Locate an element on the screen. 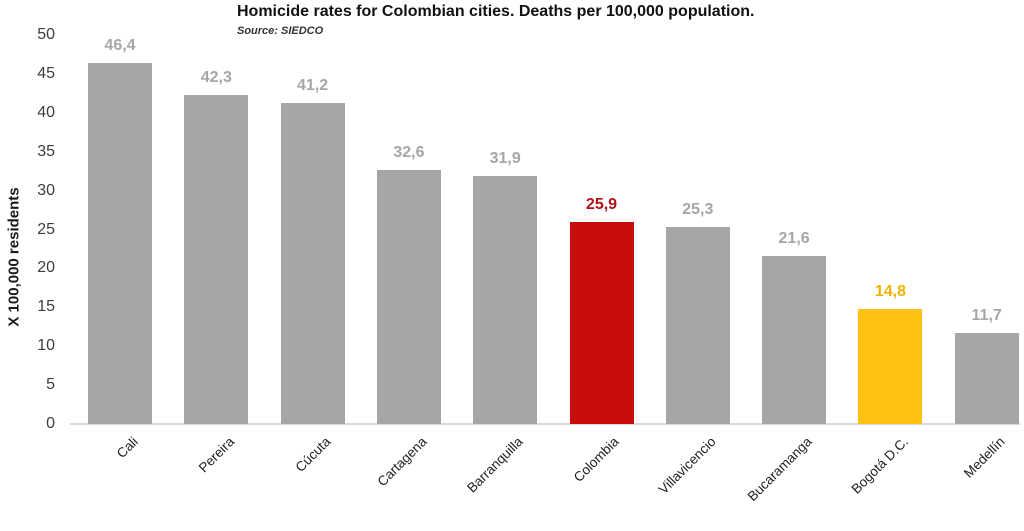 The image size is (1024, 531). x-axis-label: Medellín is located at coordinates (984, 457).